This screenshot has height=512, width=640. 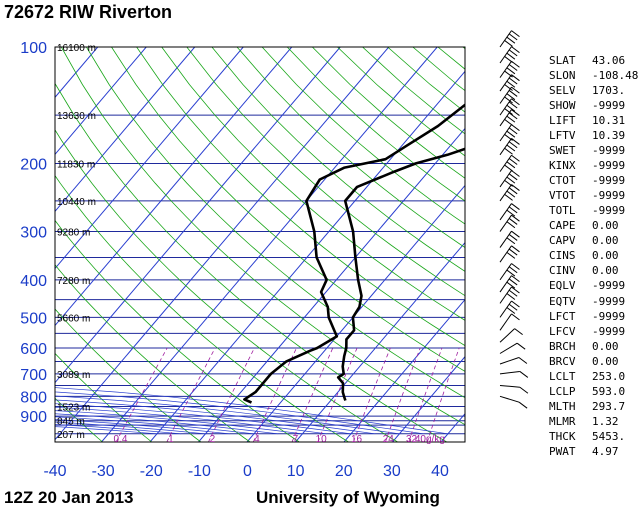 What do you see at coordinates (76, 48) in the screenshot?
I see `height-label: 16100 m` at bounding box center [76, 48].